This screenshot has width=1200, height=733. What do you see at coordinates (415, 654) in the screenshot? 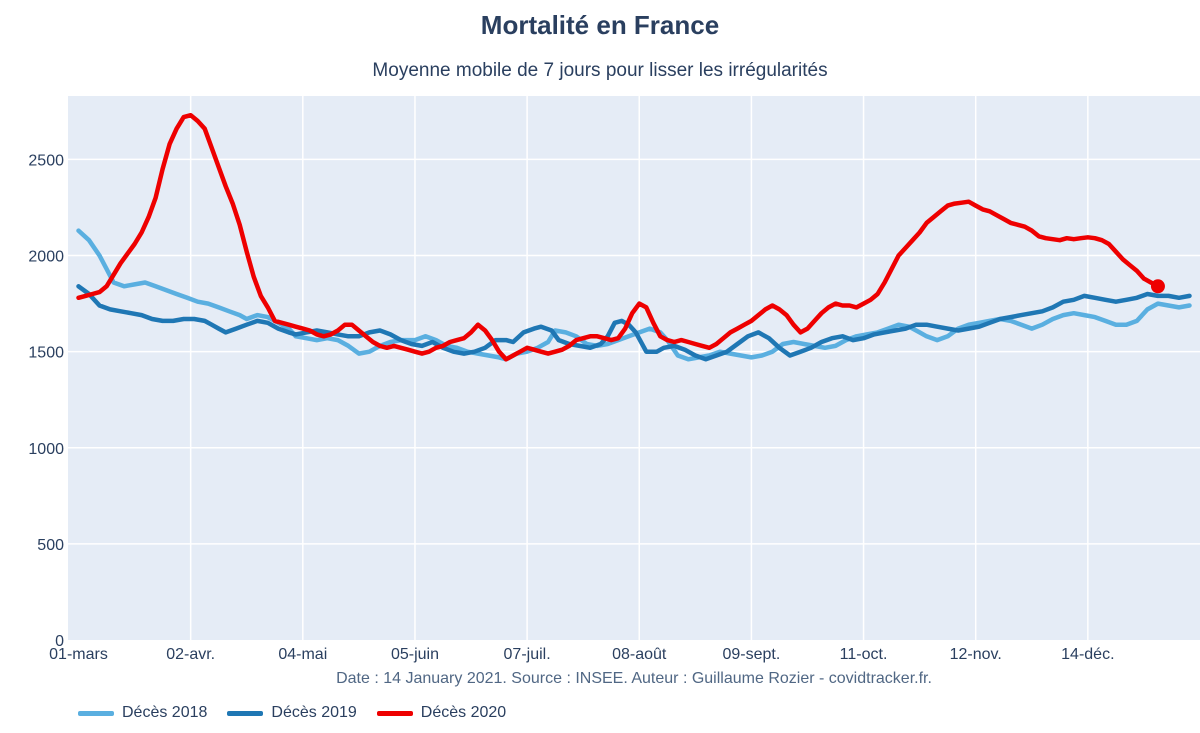
I see `x-tick-label: 05-juin` at bounding box center [415, 654].